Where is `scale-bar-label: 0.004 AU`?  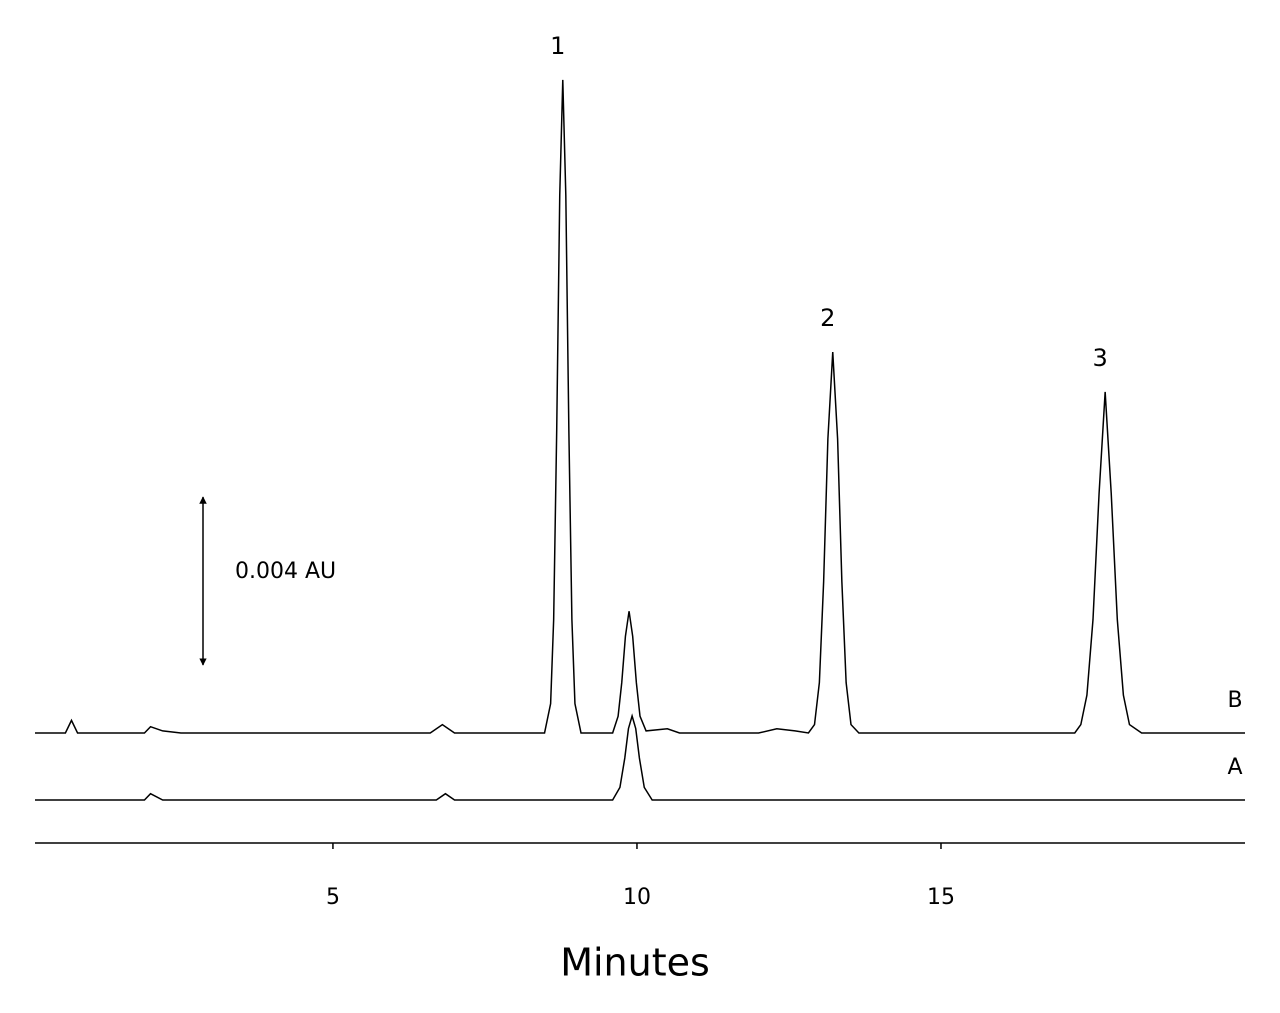 scale-bar-label: 0.004 AU is located at coordinates (285, 571).